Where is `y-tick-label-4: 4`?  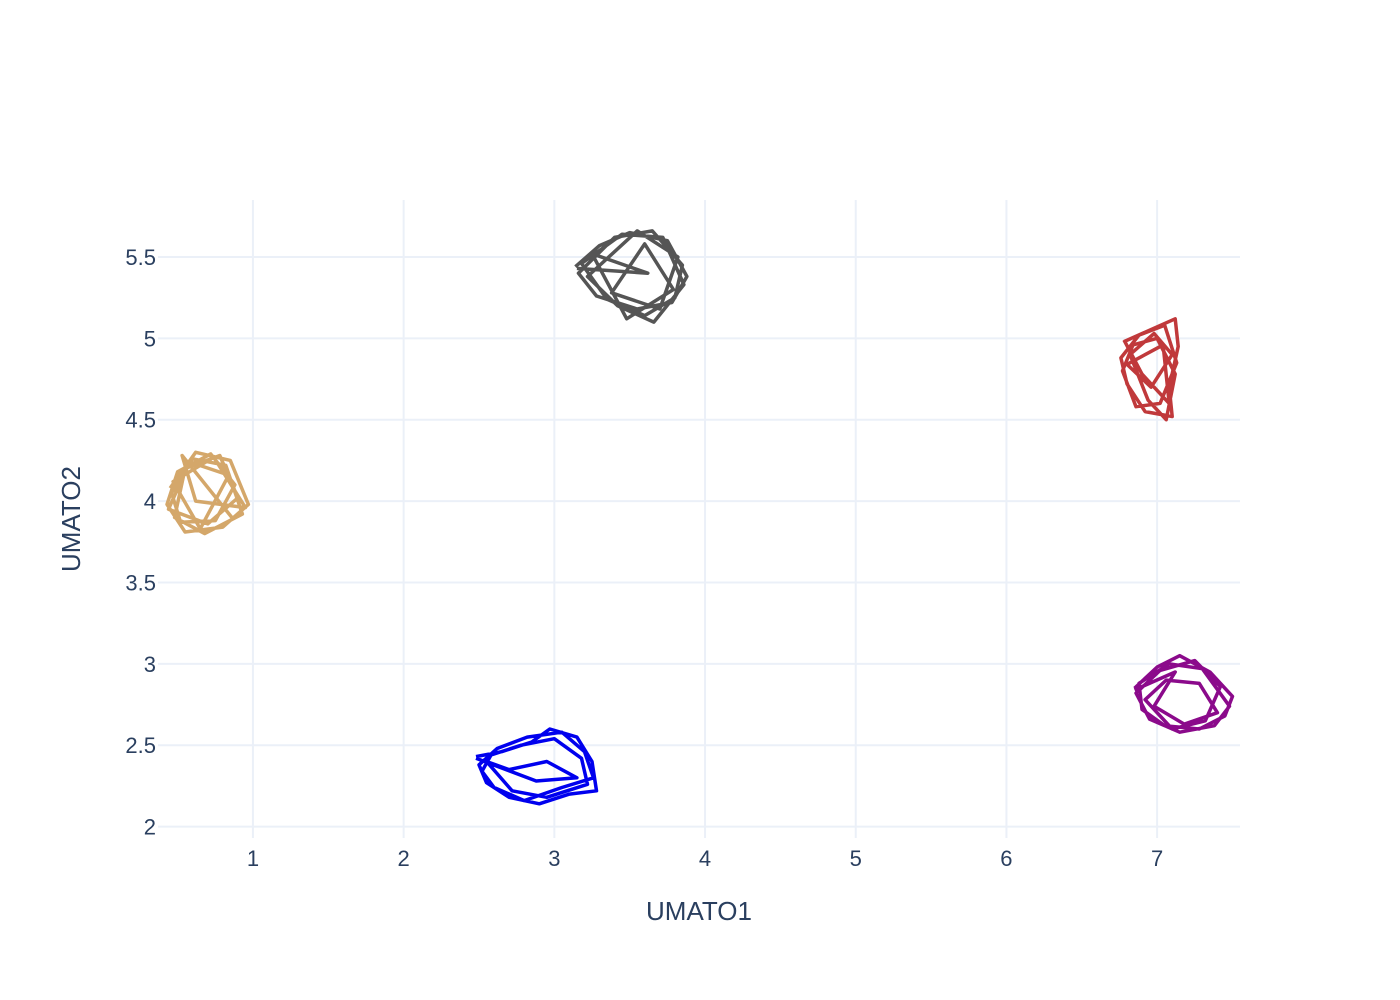 y-tick-label-4: 4 is located at coordinates (150, 501).